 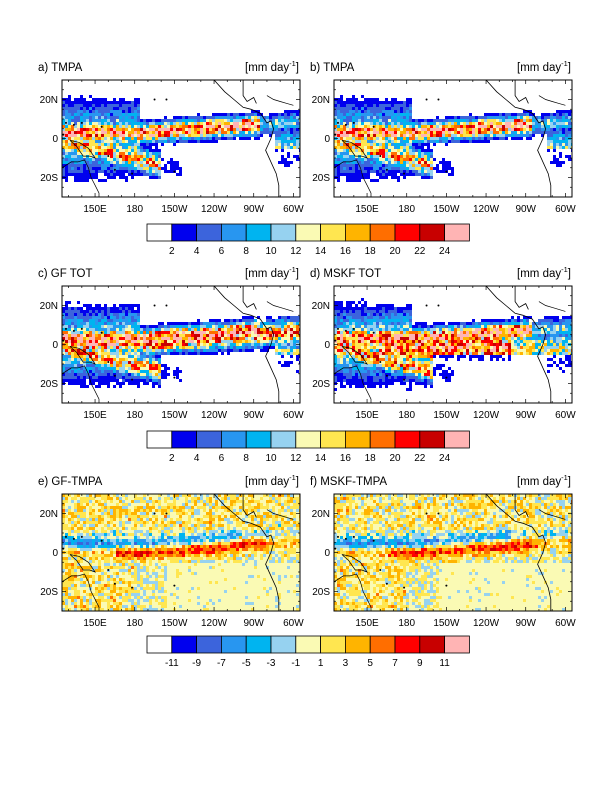 What do you see at coordinates (65, 274) in the screenshot?
I see `panel-title: c) GF TOT` at bounding box center [65, 274].